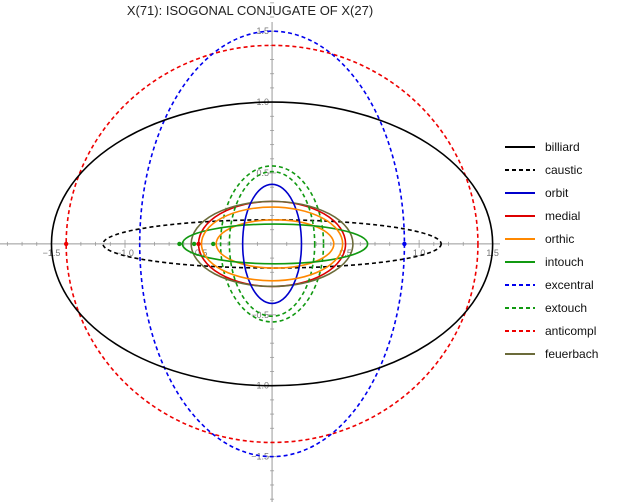 This screenshot has width=623, height=502. Describe the element at coordinates (250, 10) in the screenshot. I see `chart-title: X(71): ISOGONAL CONJUGATE OF X(27)` at that location.